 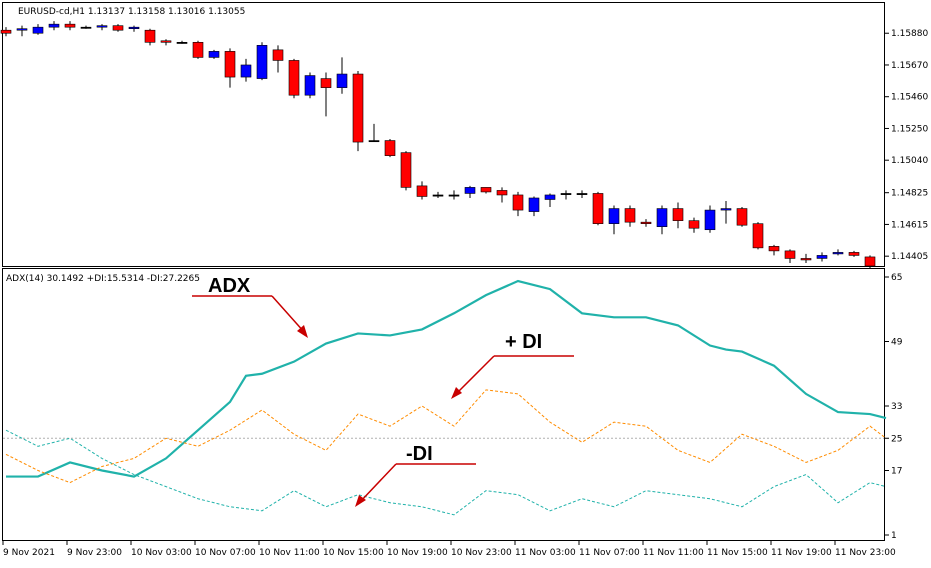 What do you see at coordinates (909, 194) in the screenshot?
I see `price-tick-label: 1.14825` at bounding box center [909, 194].